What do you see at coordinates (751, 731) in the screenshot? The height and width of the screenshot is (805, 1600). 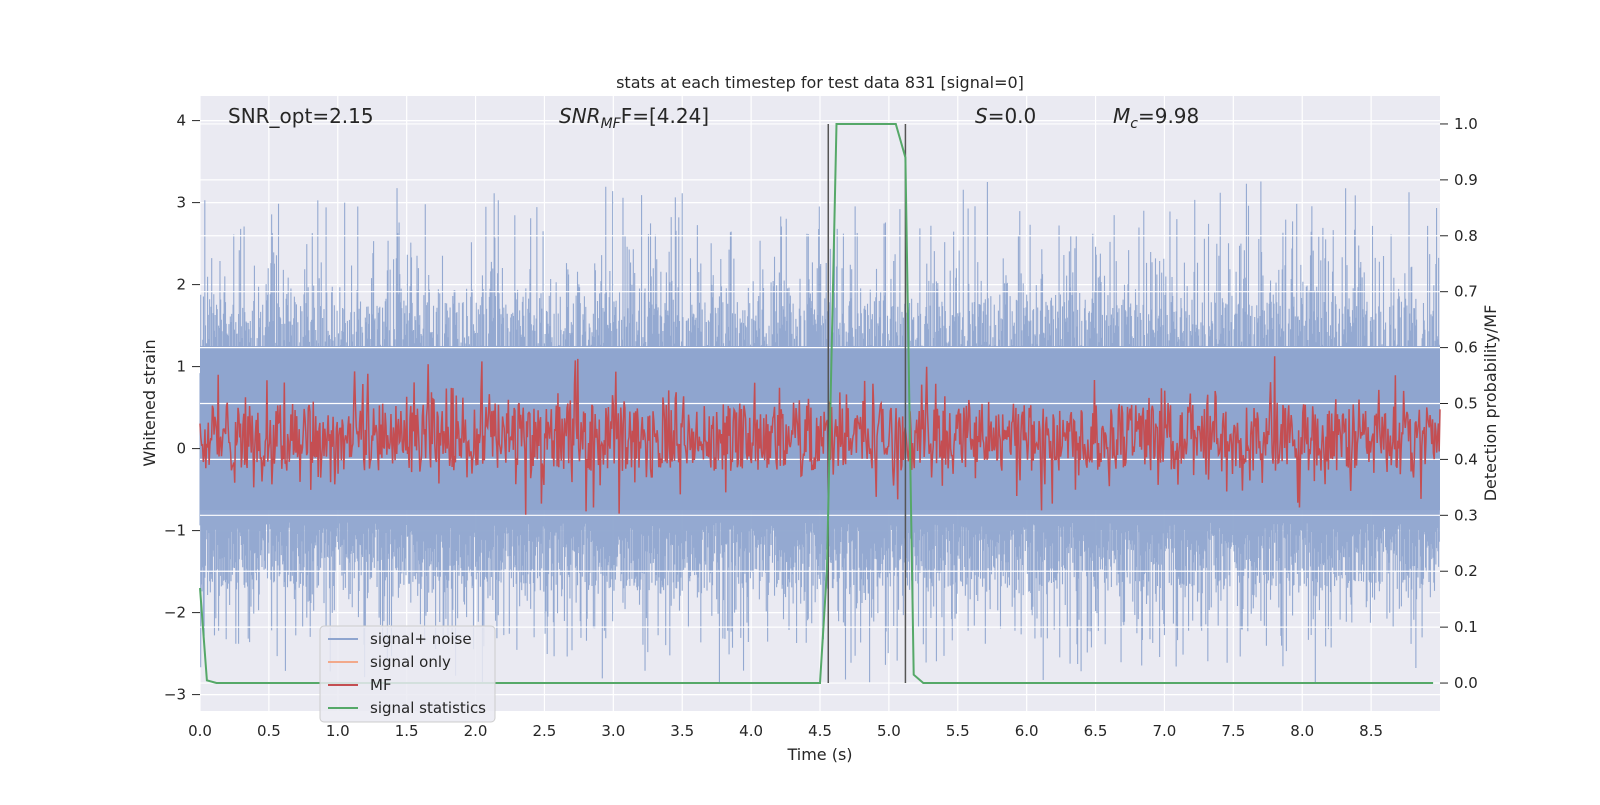 I see `x-tick-label: 4.0` at bounding box center [751, 731].